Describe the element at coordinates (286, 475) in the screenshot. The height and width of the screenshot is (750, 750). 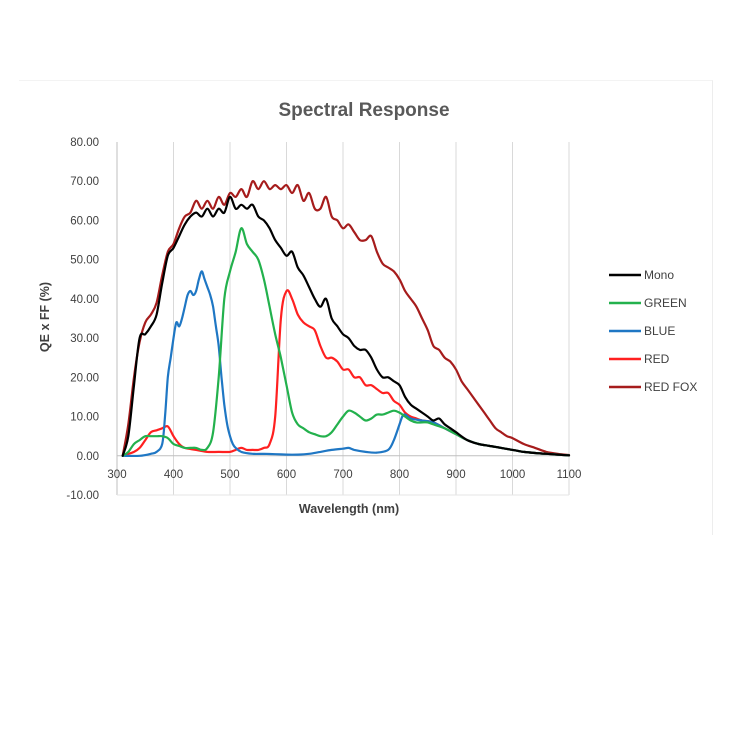
I see `x-tick-label: 600` at that location.